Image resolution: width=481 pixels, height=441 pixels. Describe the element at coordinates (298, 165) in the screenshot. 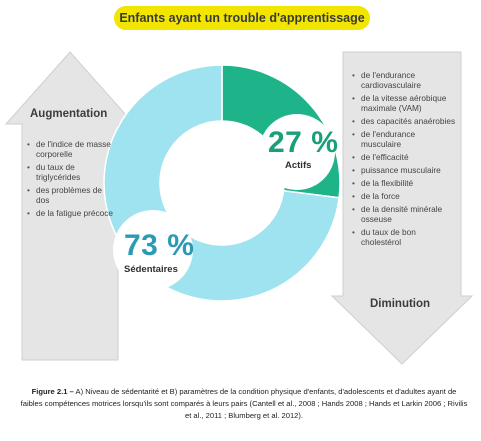

I see `actifs-label: Actifs` at that location.